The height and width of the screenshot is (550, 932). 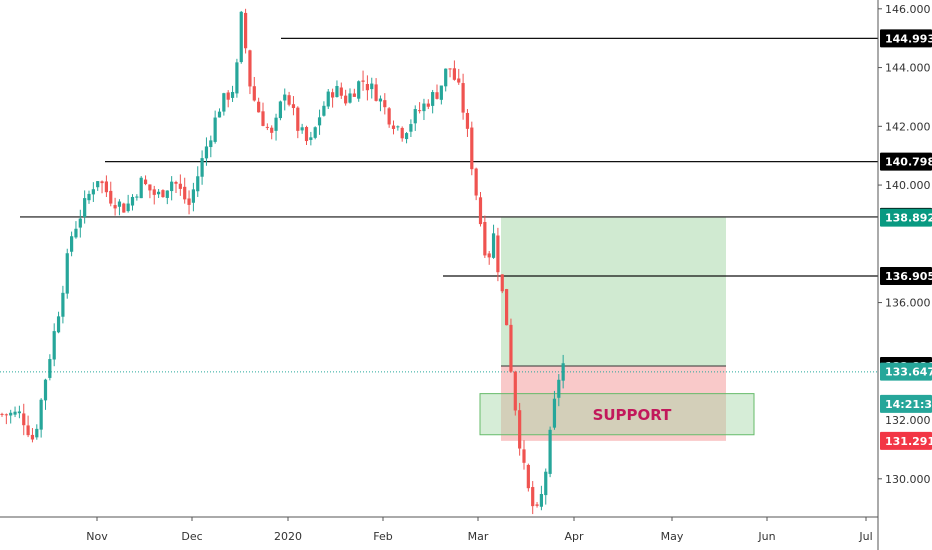 I want to click on support-zone, so click(x=617, y=414).